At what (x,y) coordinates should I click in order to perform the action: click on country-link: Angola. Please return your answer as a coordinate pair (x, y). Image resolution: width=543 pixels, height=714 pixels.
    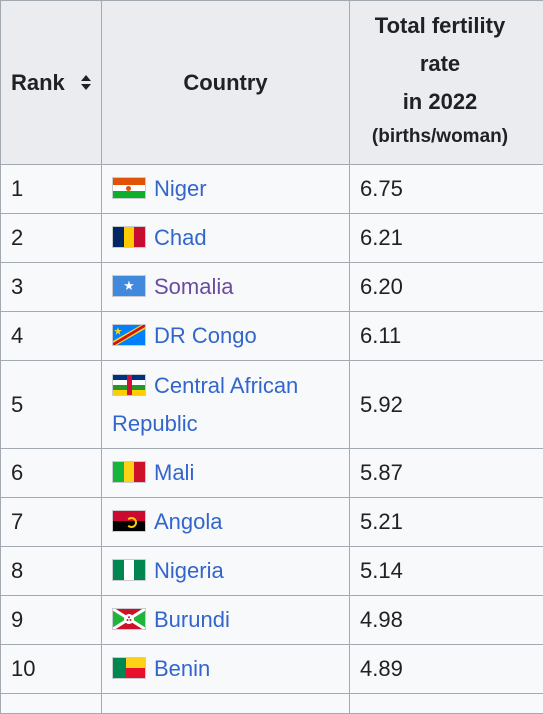
    Looking at the image, I should click on (188, 521).